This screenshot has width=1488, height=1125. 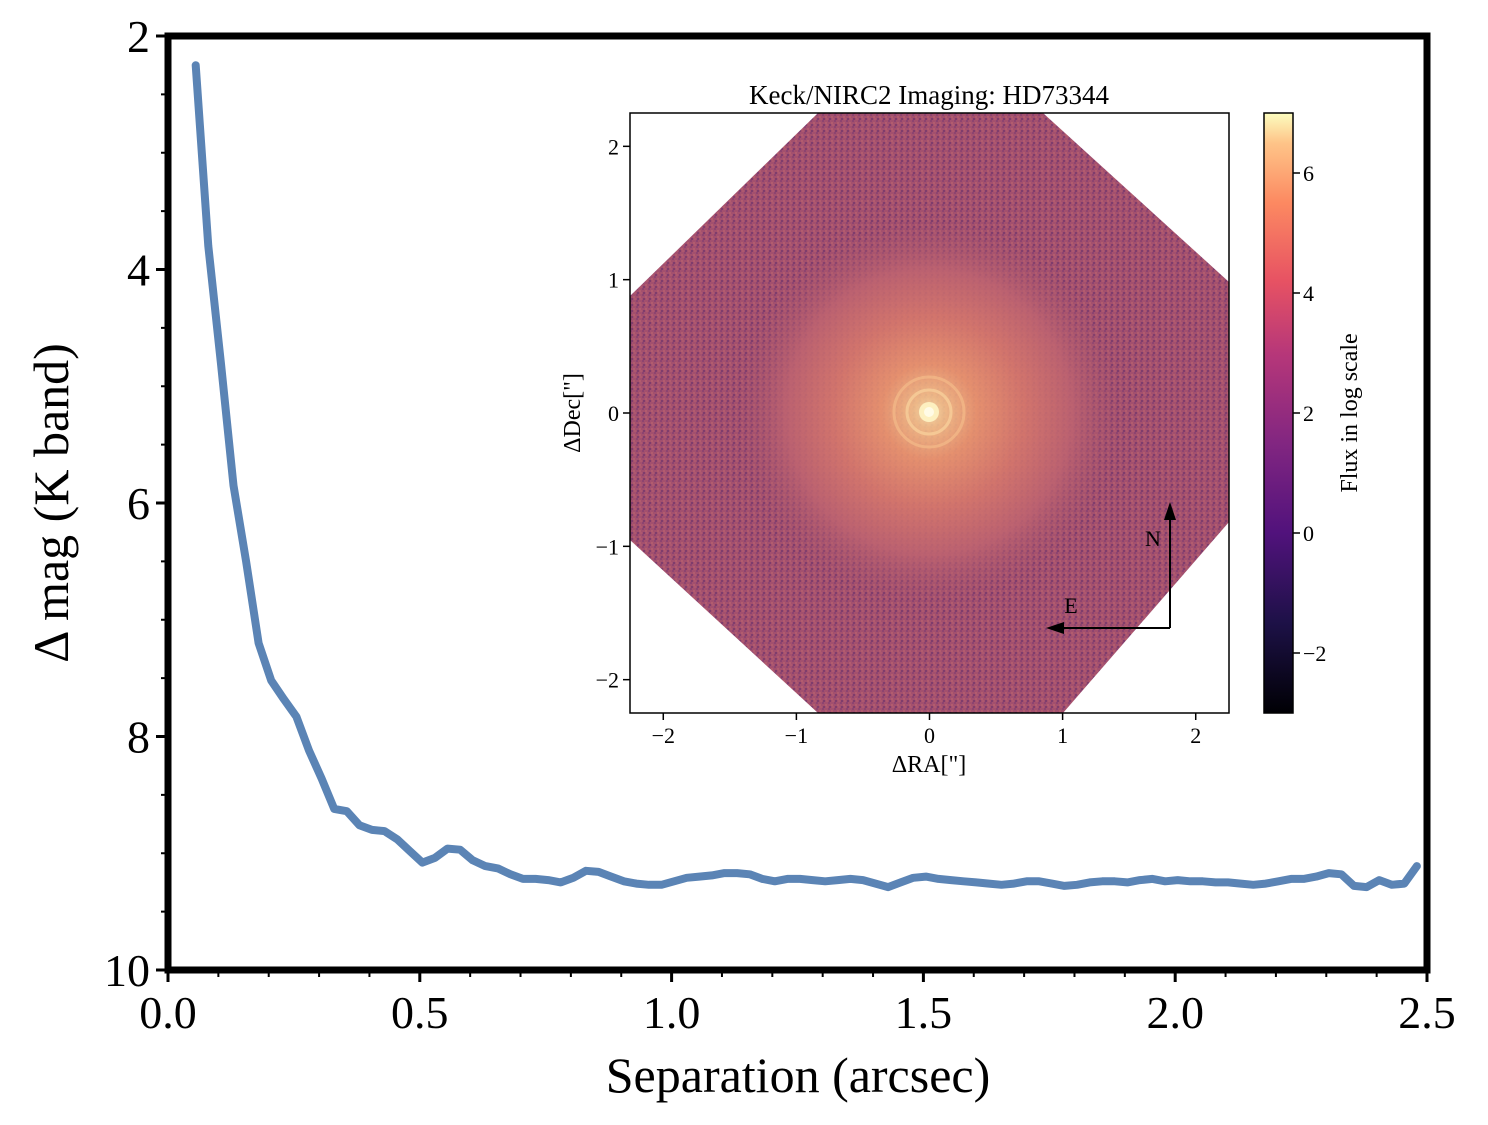 I want to click on inset-y-axis-label: ΔDec["], so click(x=573, y=413).